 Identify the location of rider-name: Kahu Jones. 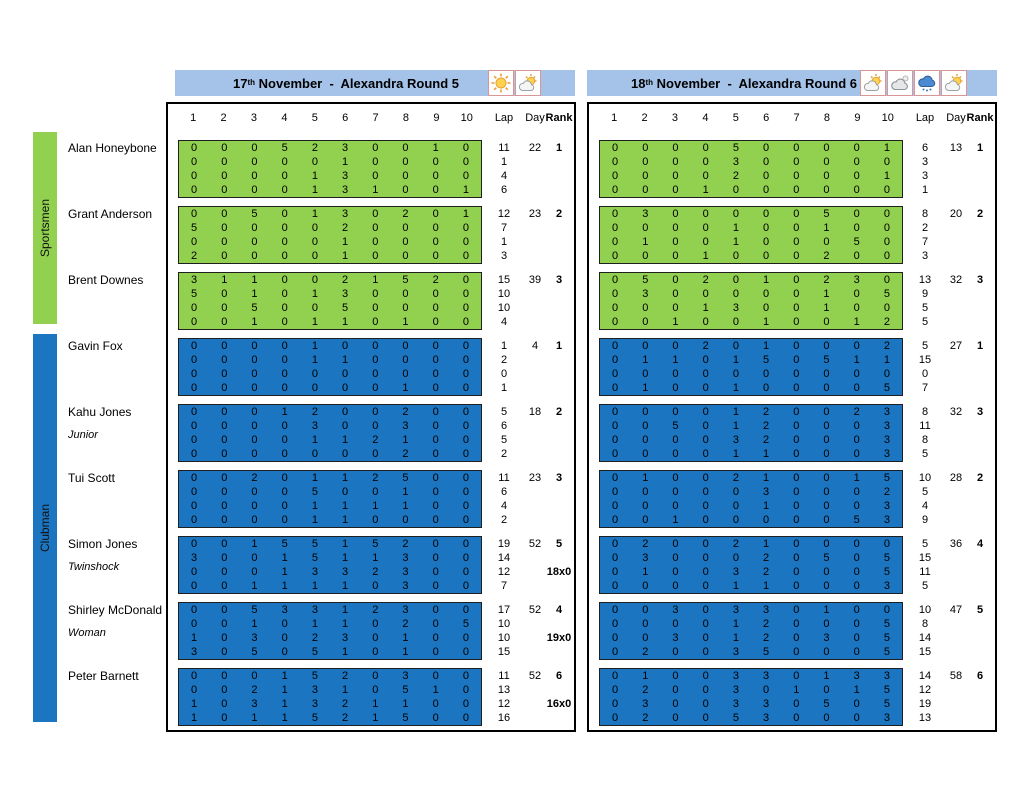
(100, 412).